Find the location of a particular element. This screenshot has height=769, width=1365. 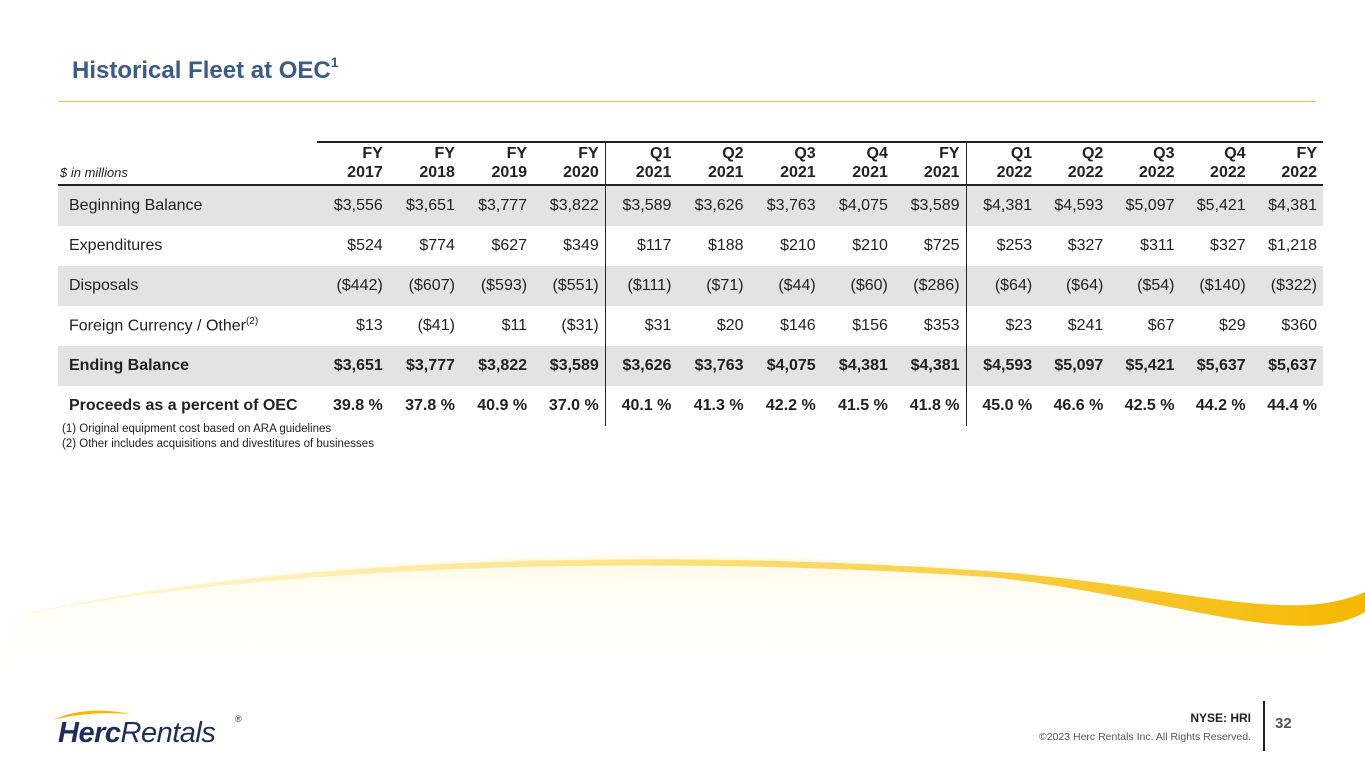

column-header: Q2 2021 is located at coordinates (713, 163).